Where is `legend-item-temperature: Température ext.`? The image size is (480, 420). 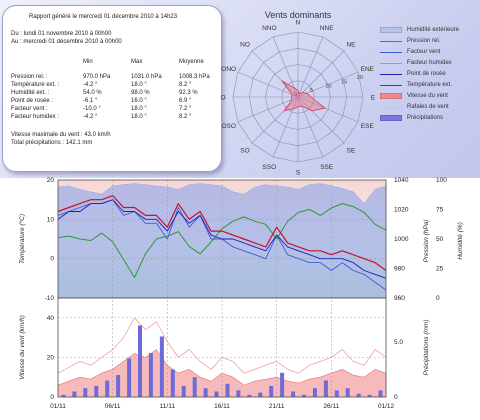
legend-item-temperature: Température ext. is located at coordinates (430, 85).